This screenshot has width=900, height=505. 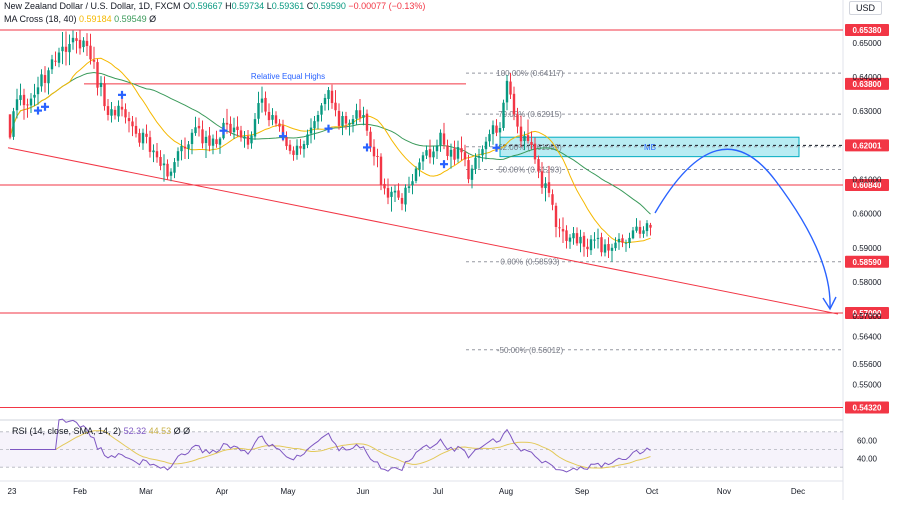 What do you see at coordinates (506, 491) in the screenshot?
I see `x-tick-label-7: Aug` at bounding box center [506, 491].